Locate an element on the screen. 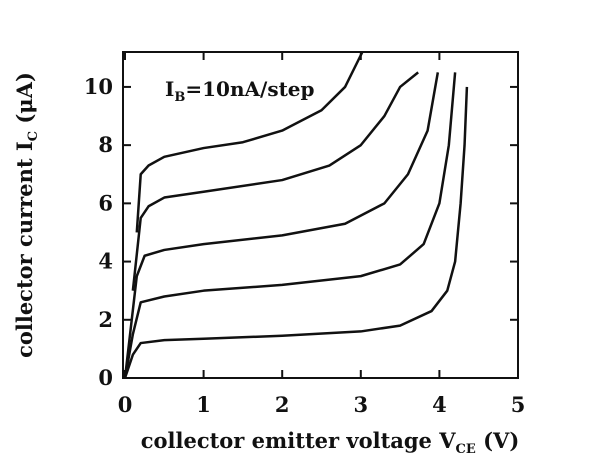 Image resolution: width=593 pixels, height=463 pixels. annotation-rest: =10nA/step is located at coordinates (249, 89).